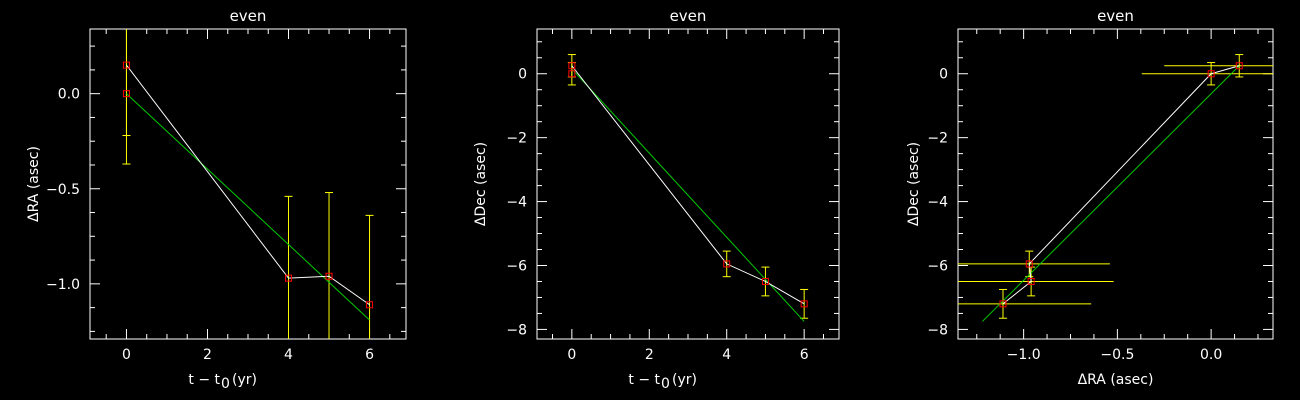 This screenshot has width=1300, height=400. What do you see at coordinates (34, 184) in the screenshot?
I see `y-axis-label: ΔRA (asec)` at bounding box center [34, 184].